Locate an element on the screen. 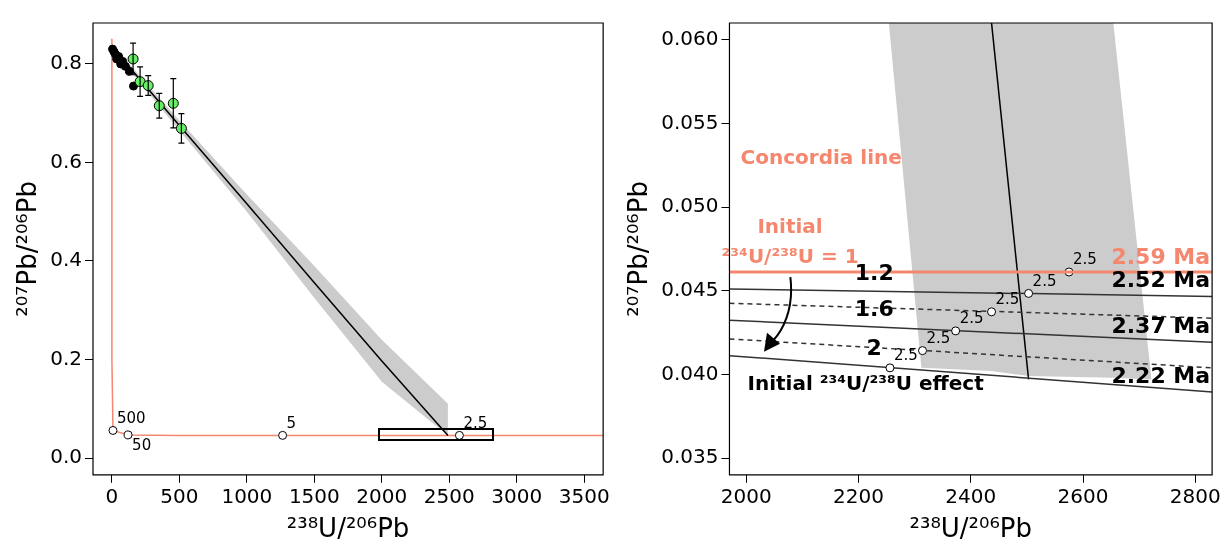 The image size is (1224, 553). series-label: 1.6 is located at coordinates (874, 308).